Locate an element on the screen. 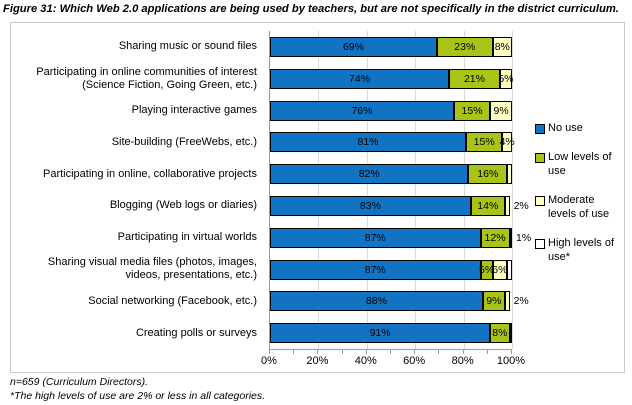  footnote-sample-size: n=659 (Curriculum Directors). is located at coordinates (79, 382).